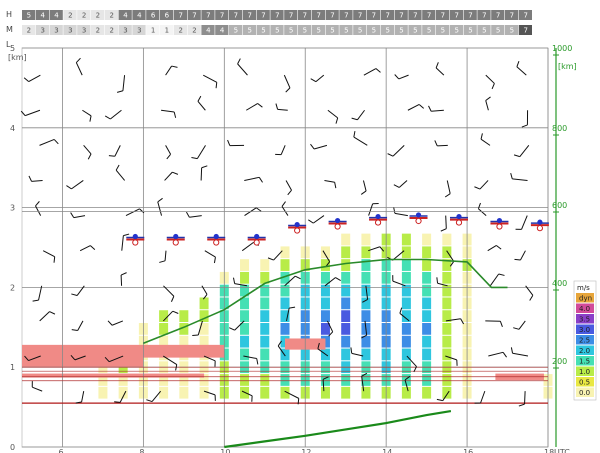 This screenshot has width=600, height=453. I want to click on legend-label: dyn, so click(585, 299).